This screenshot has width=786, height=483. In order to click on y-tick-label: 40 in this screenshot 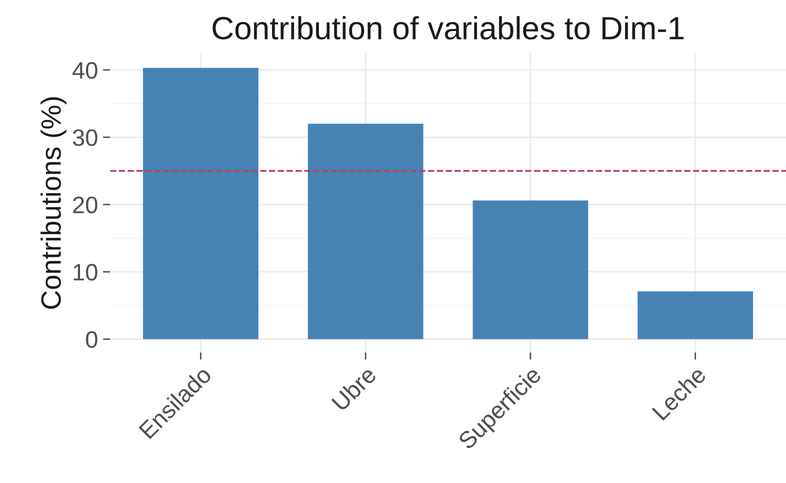, I will do `click(85, 70)`.